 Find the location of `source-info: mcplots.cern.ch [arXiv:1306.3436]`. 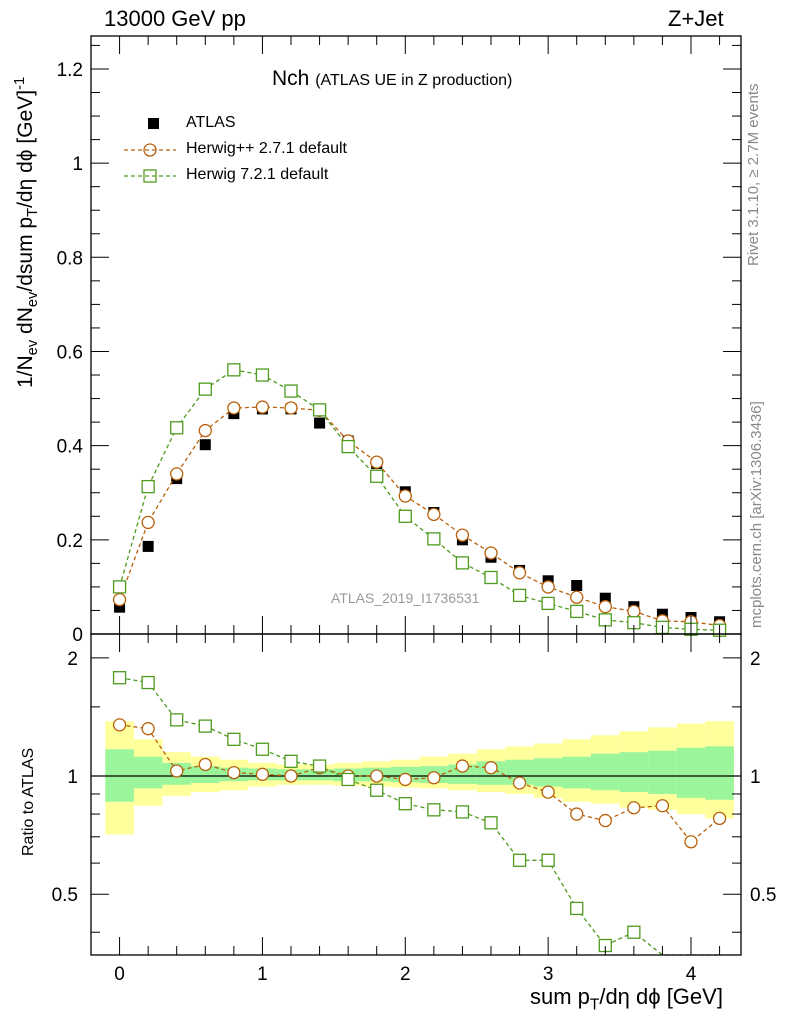

source-info: mcplots.cern.ch [arXiv:1306.3436] is located at coordinates (756, 514).